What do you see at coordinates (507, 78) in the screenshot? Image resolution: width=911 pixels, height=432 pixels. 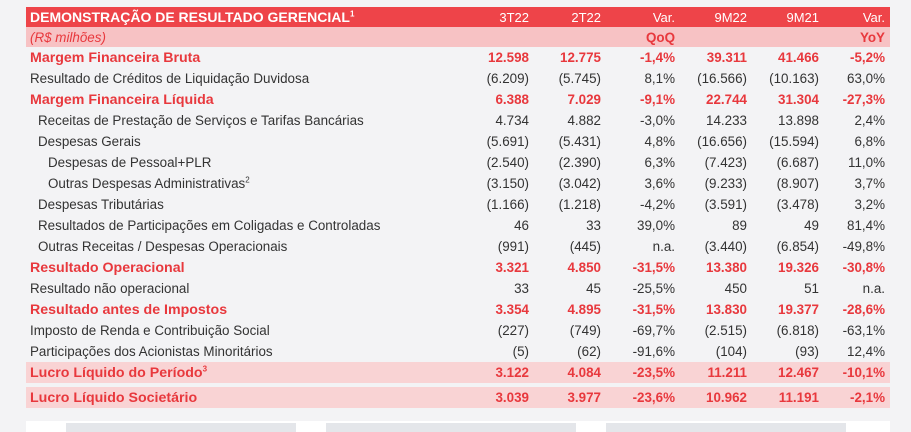 I see `cell-3t22: (6.209)` at bounding box center [507, 78].